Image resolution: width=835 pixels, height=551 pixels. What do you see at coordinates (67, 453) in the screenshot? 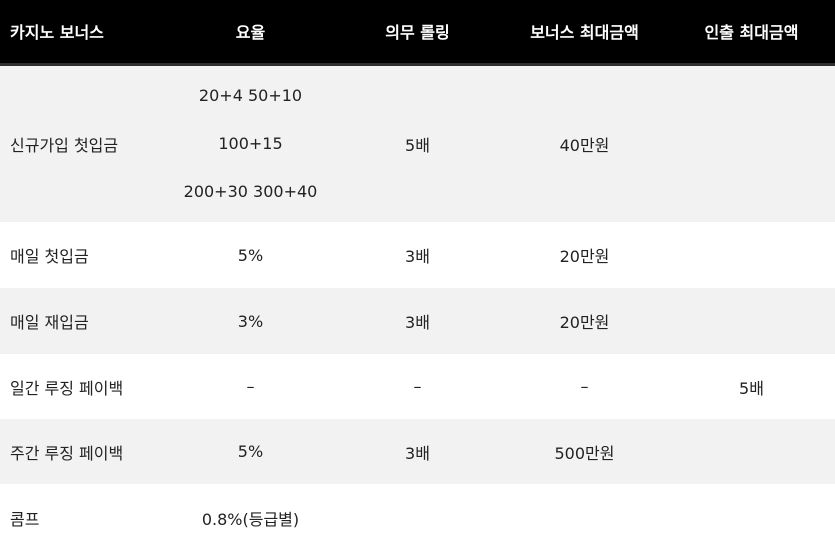
I see `row-name: 주간 루징 페이백` at bounding box center [67, 453].